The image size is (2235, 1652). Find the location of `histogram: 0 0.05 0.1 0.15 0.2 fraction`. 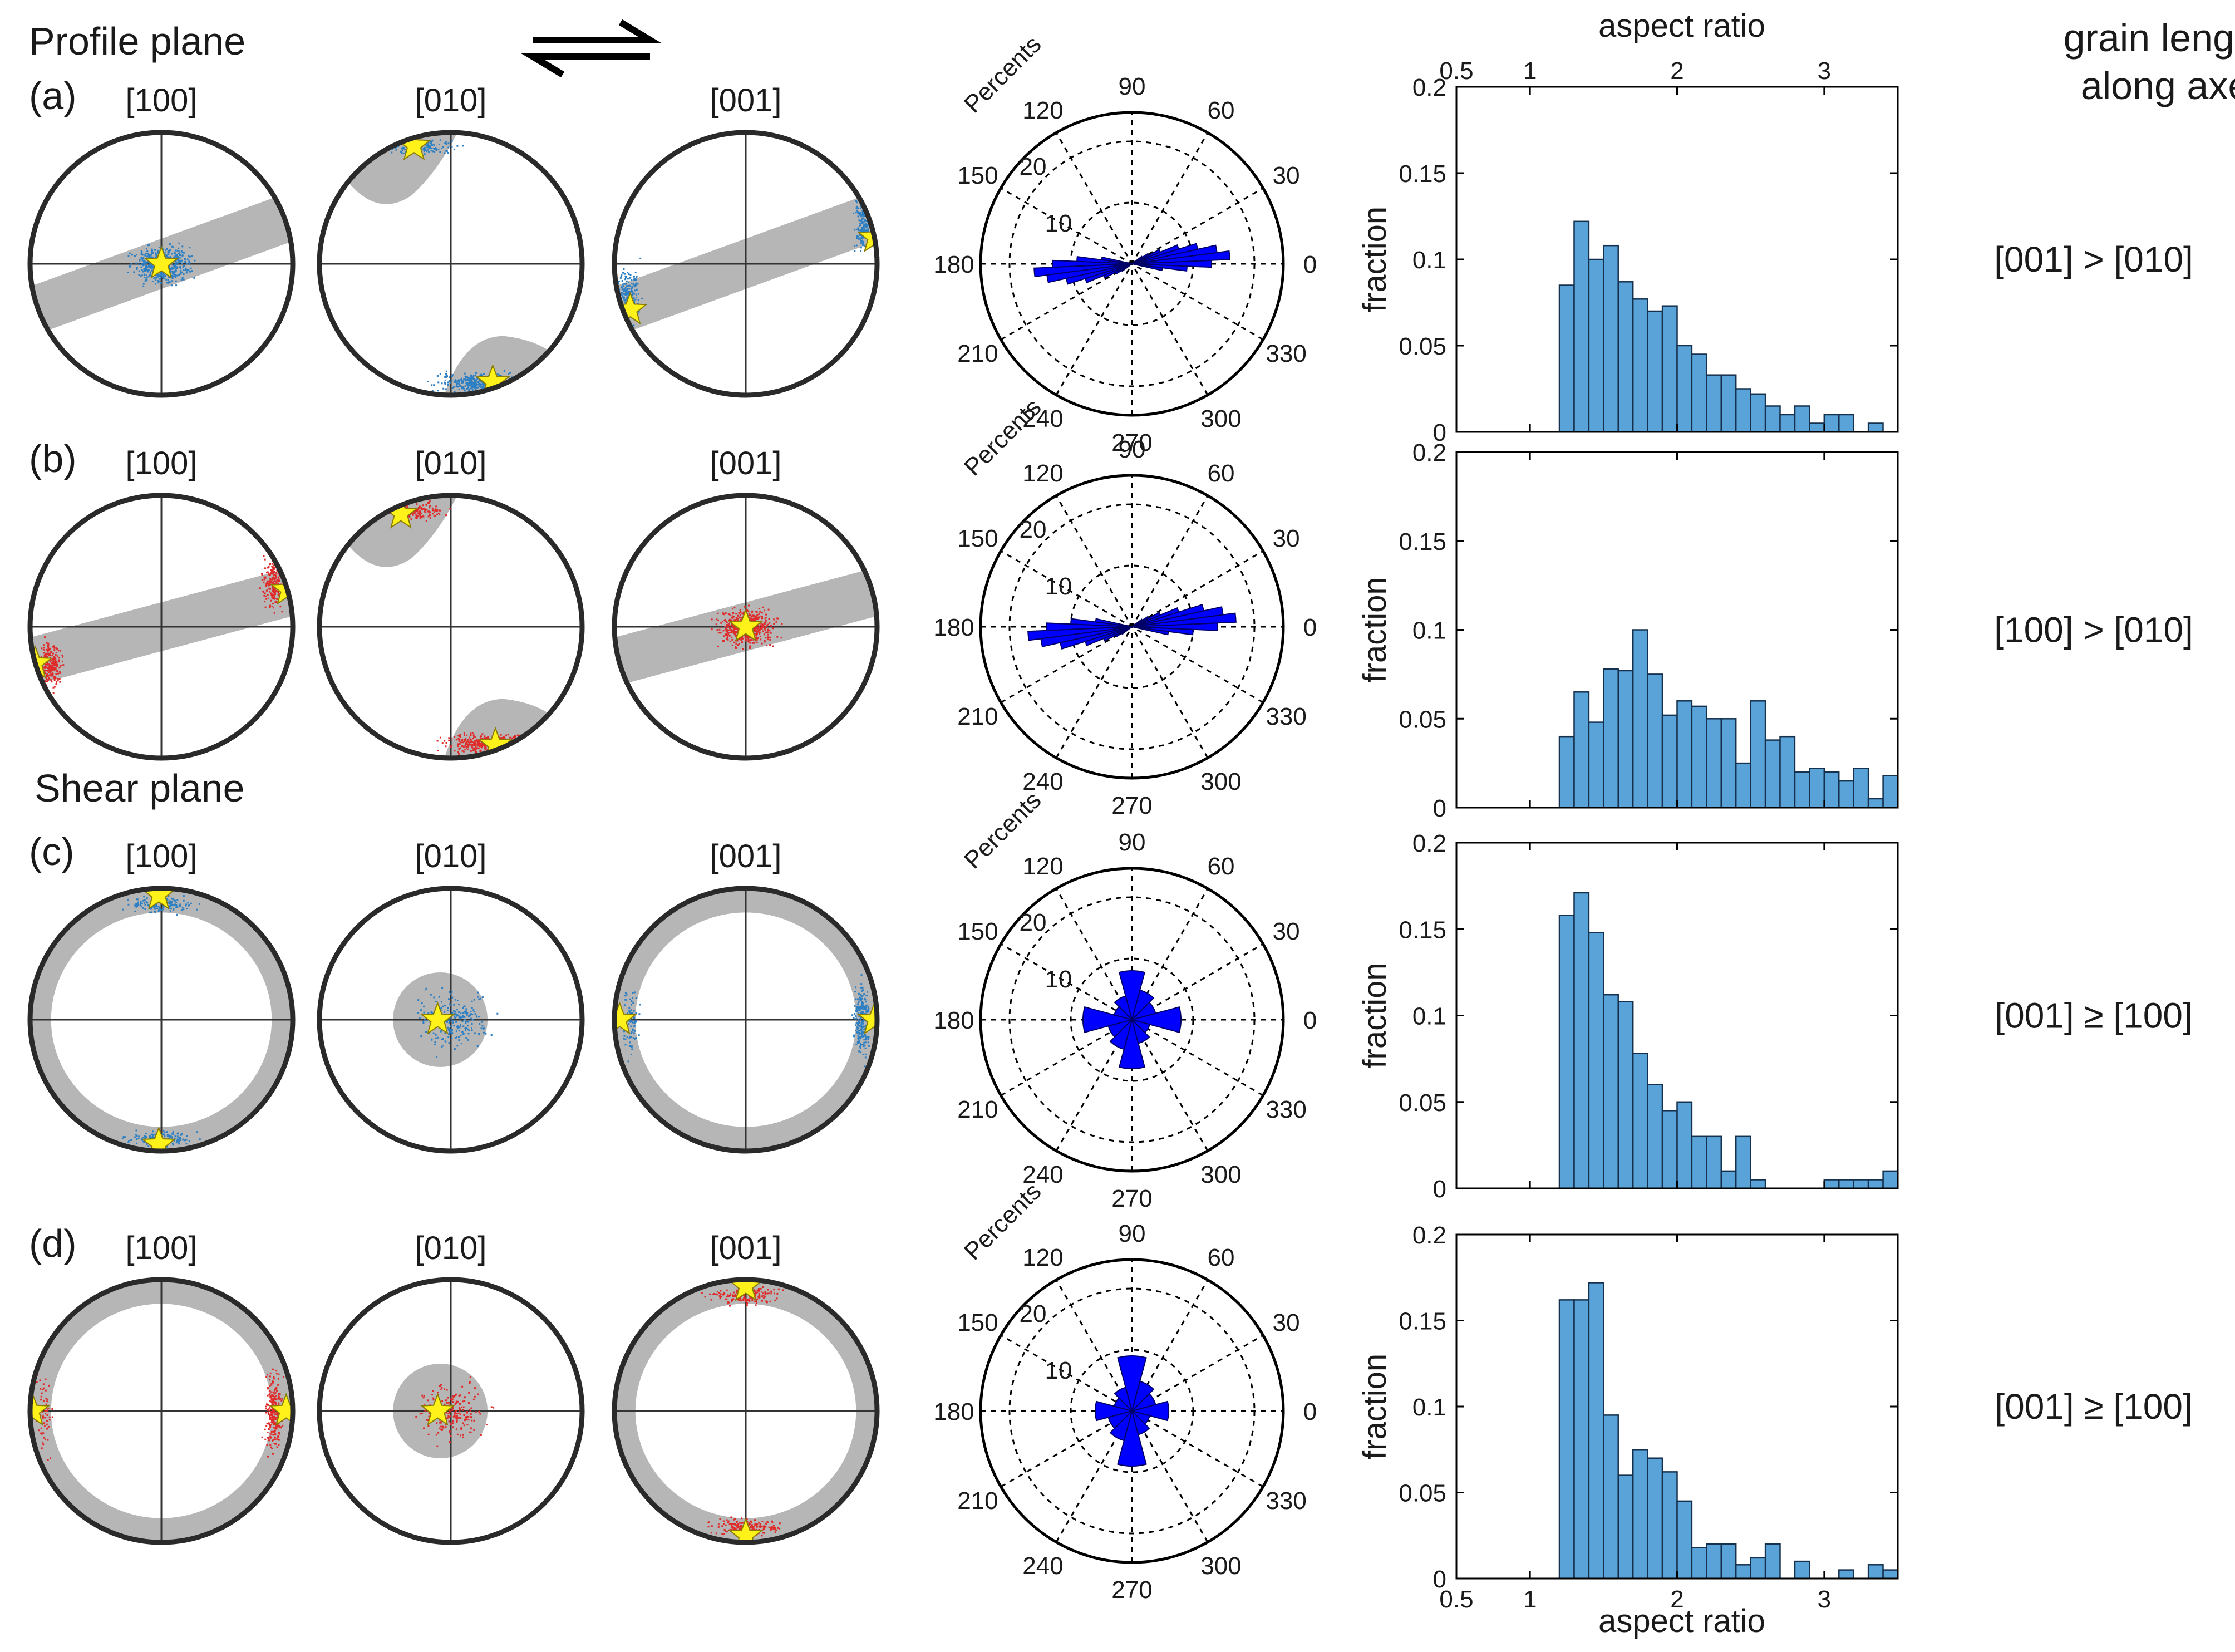

histogram: 0 0.05 0.1 0.15 0.2 fraction is located at coordinates (1628, 260).